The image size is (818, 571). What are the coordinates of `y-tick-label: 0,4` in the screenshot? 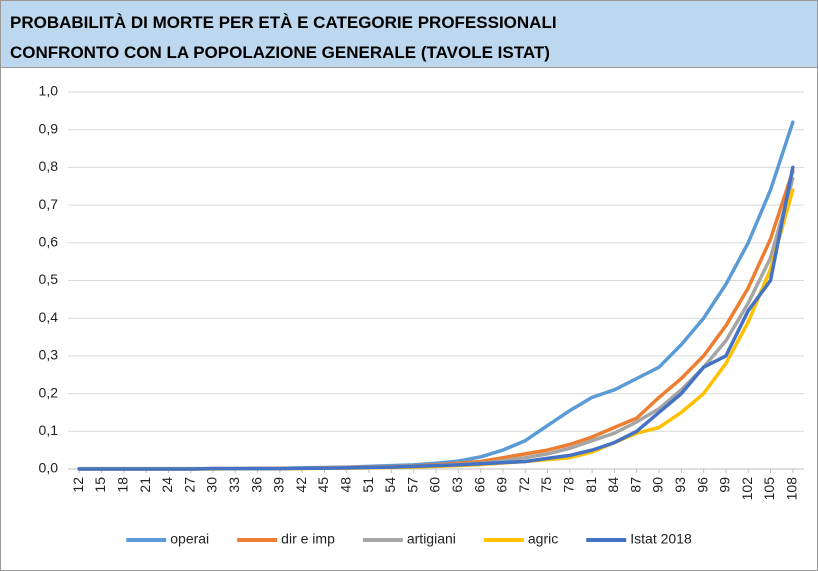 It's located at (49, 317).